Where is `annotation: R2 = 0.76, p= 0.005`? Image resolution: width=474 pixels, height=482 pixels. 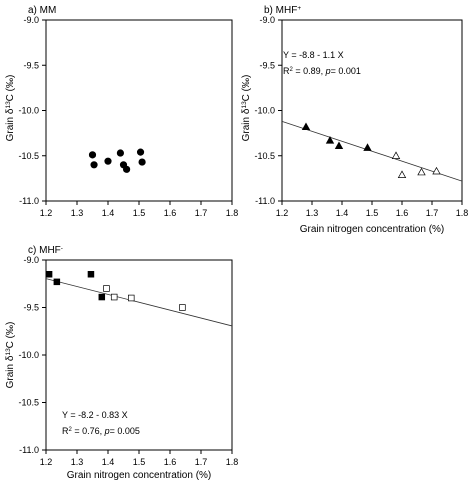 annotation: R2 = 0.76, p= 0.005 is located at coordinates (101, 431).